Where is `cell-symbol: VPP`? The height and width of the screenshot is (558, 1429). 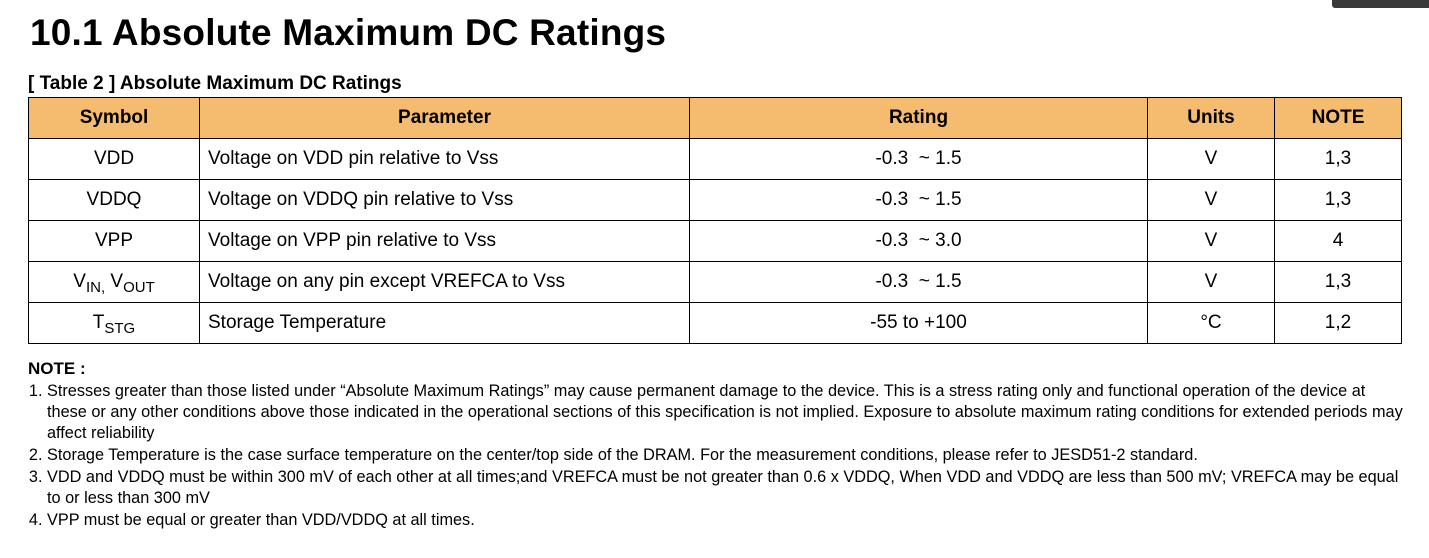
cell-symbol: VPP is located at coordinates (114, 241).